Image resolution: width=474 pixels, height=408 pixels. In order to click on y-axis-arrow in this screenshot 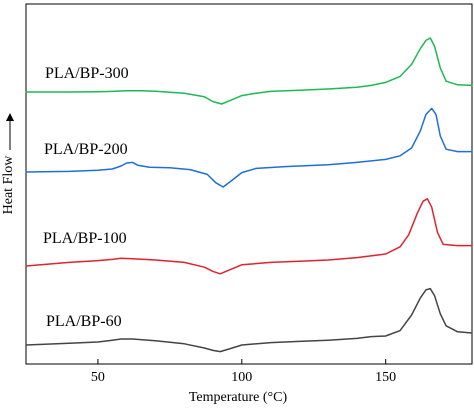, I will do `click(10, 131)`.